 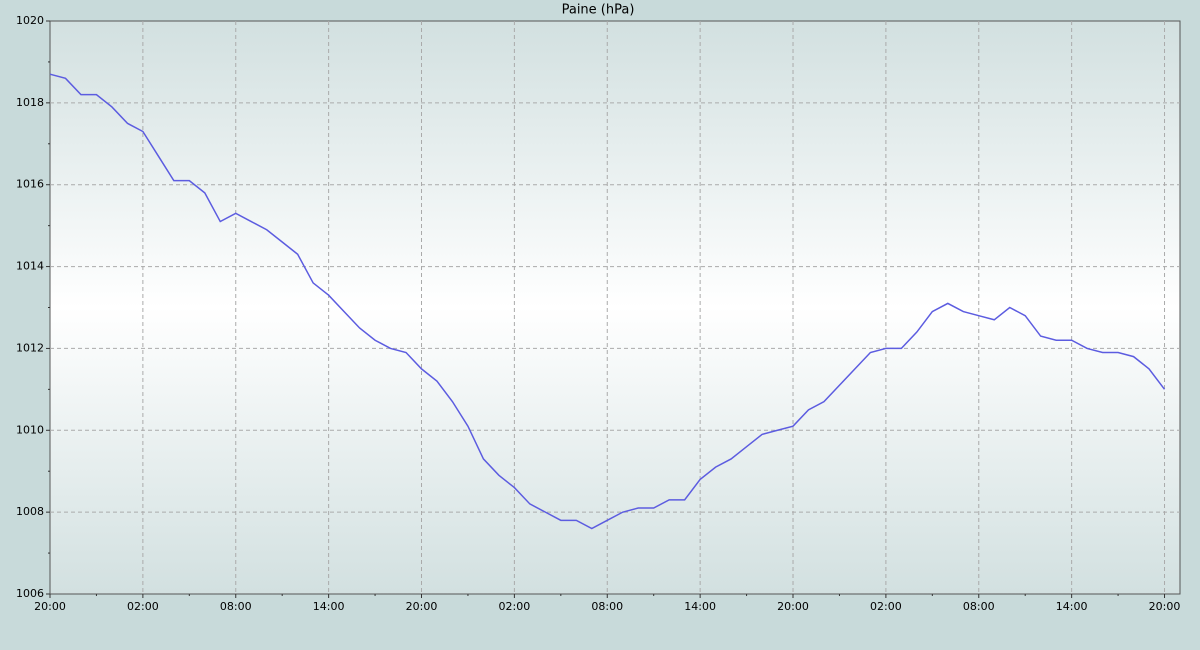 What do you see at coordinates (30, 20) in the screenshot?
I see `y-tick-label: 1020` at bounding box center [30, 20].